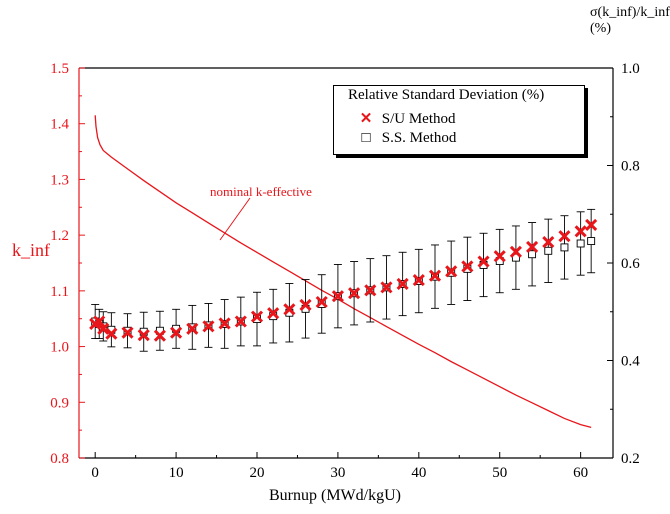 The height and width of the screenshot is (514, 670). What do you see at coordinates (261, 191) in the screenshot?
I see `annotation-nominal-k: nominal k-effective` at bounding box center [261, 191].